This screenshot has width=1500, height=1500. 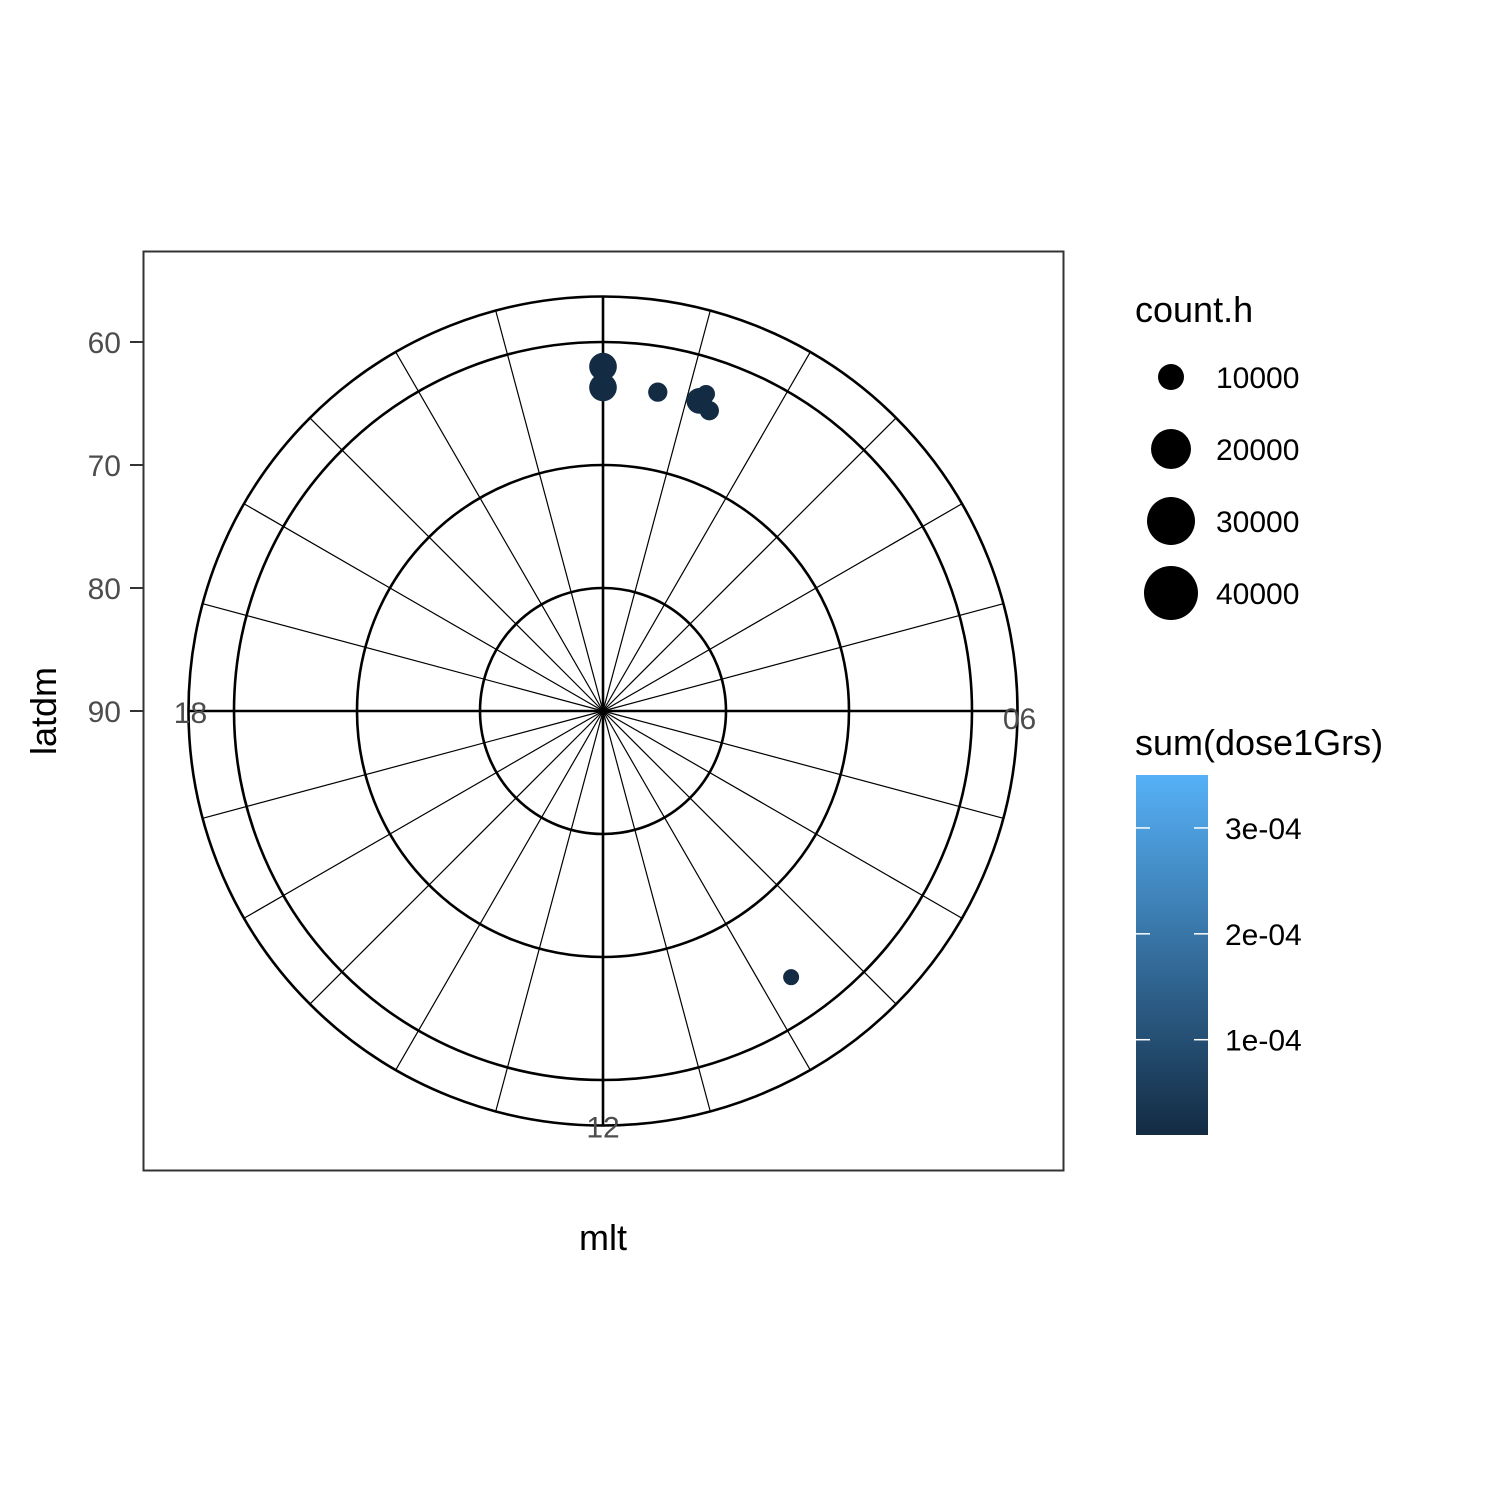 What do you see at coordinates (1194, 309) in the screenshot?
I see `size-legend-title: count.h` at bounding box center [1194, 309].